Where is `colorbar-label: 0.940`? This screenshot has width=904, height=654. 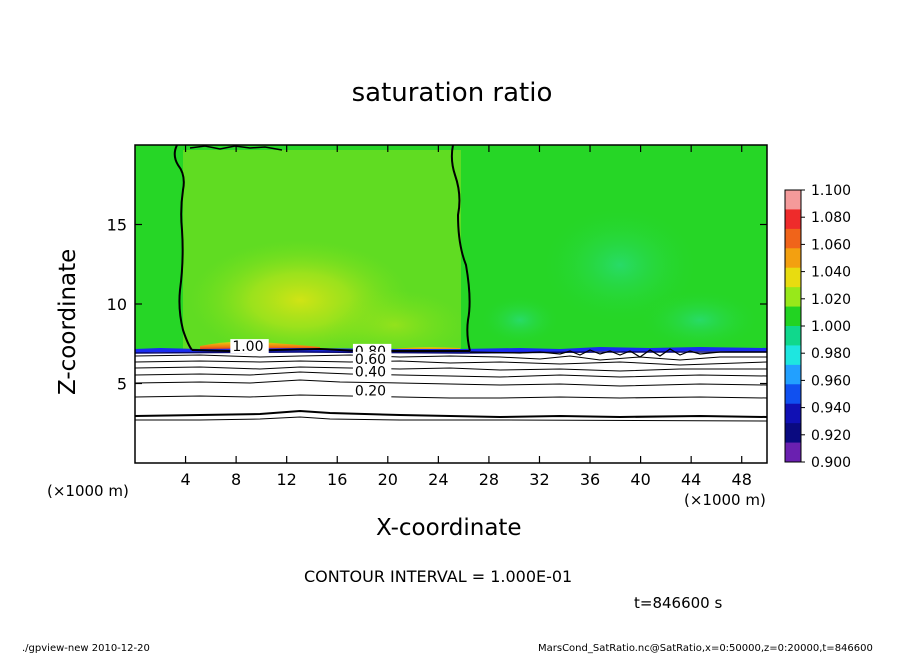
colorbar-label: 0.940 is located at coordinates (831, 409).